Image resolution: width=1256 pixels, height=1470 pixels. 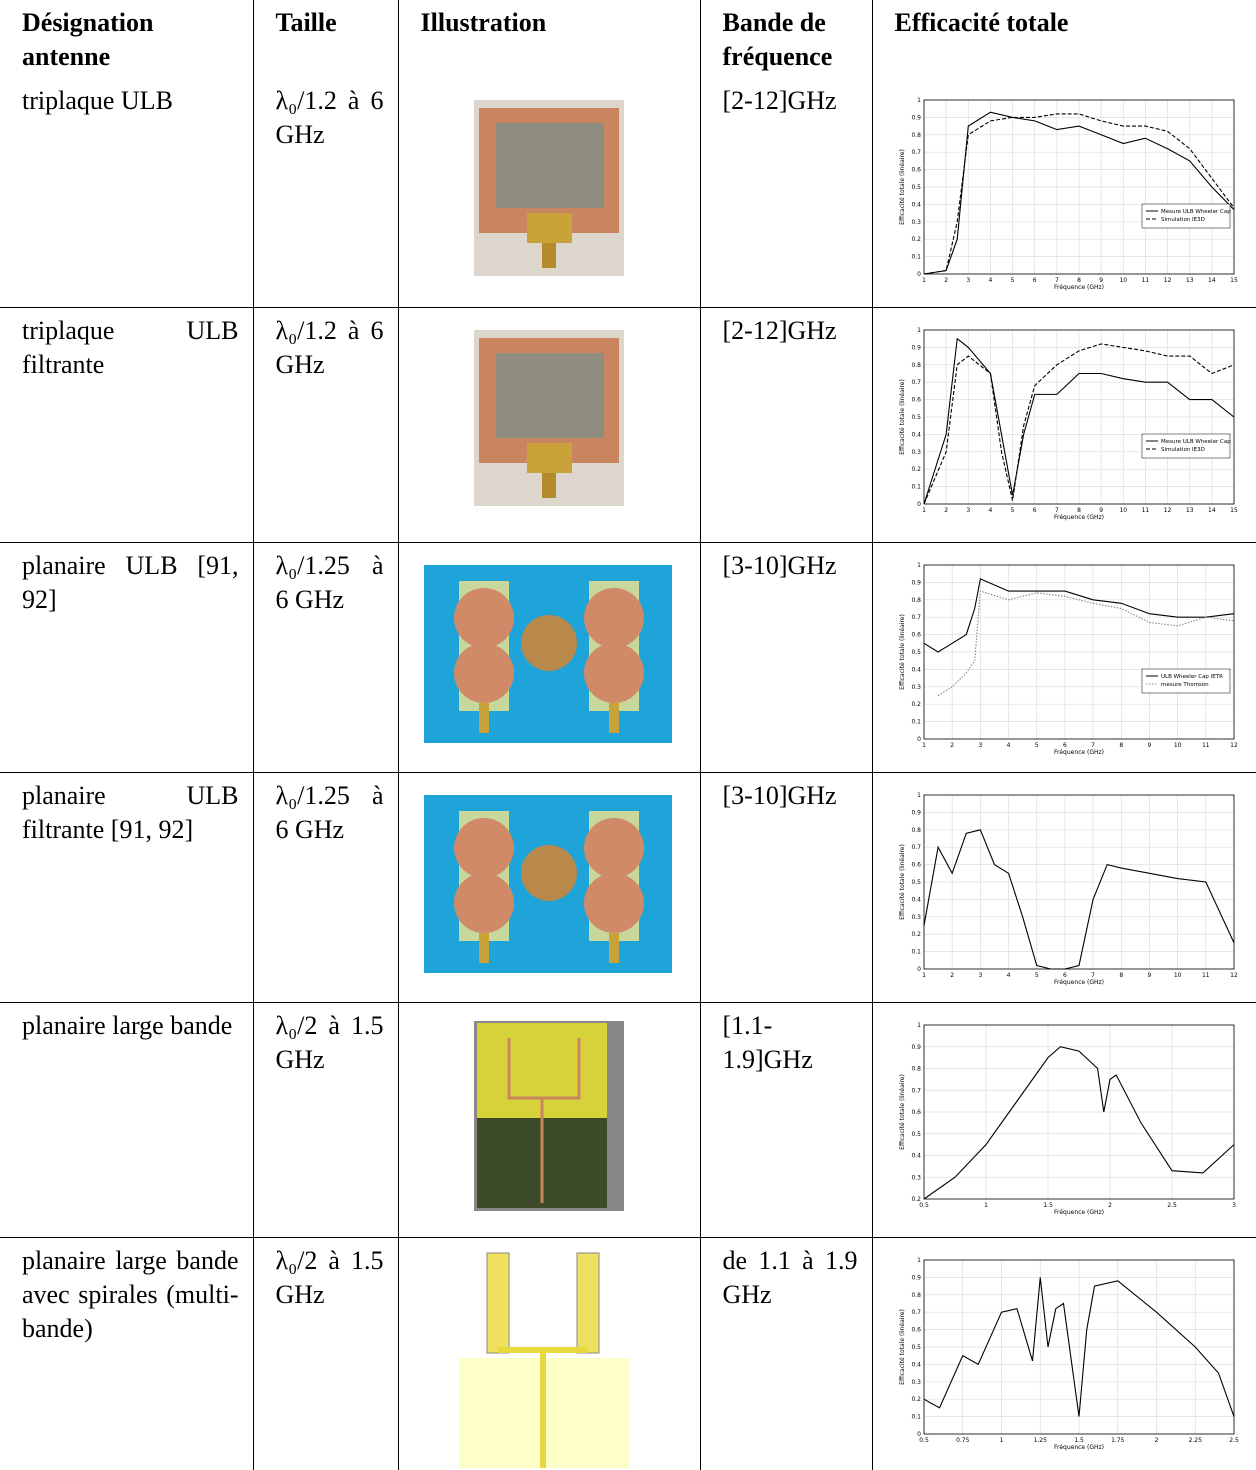 I want to click on header-cell: Désignation antenne, so click(x=88, y=39).